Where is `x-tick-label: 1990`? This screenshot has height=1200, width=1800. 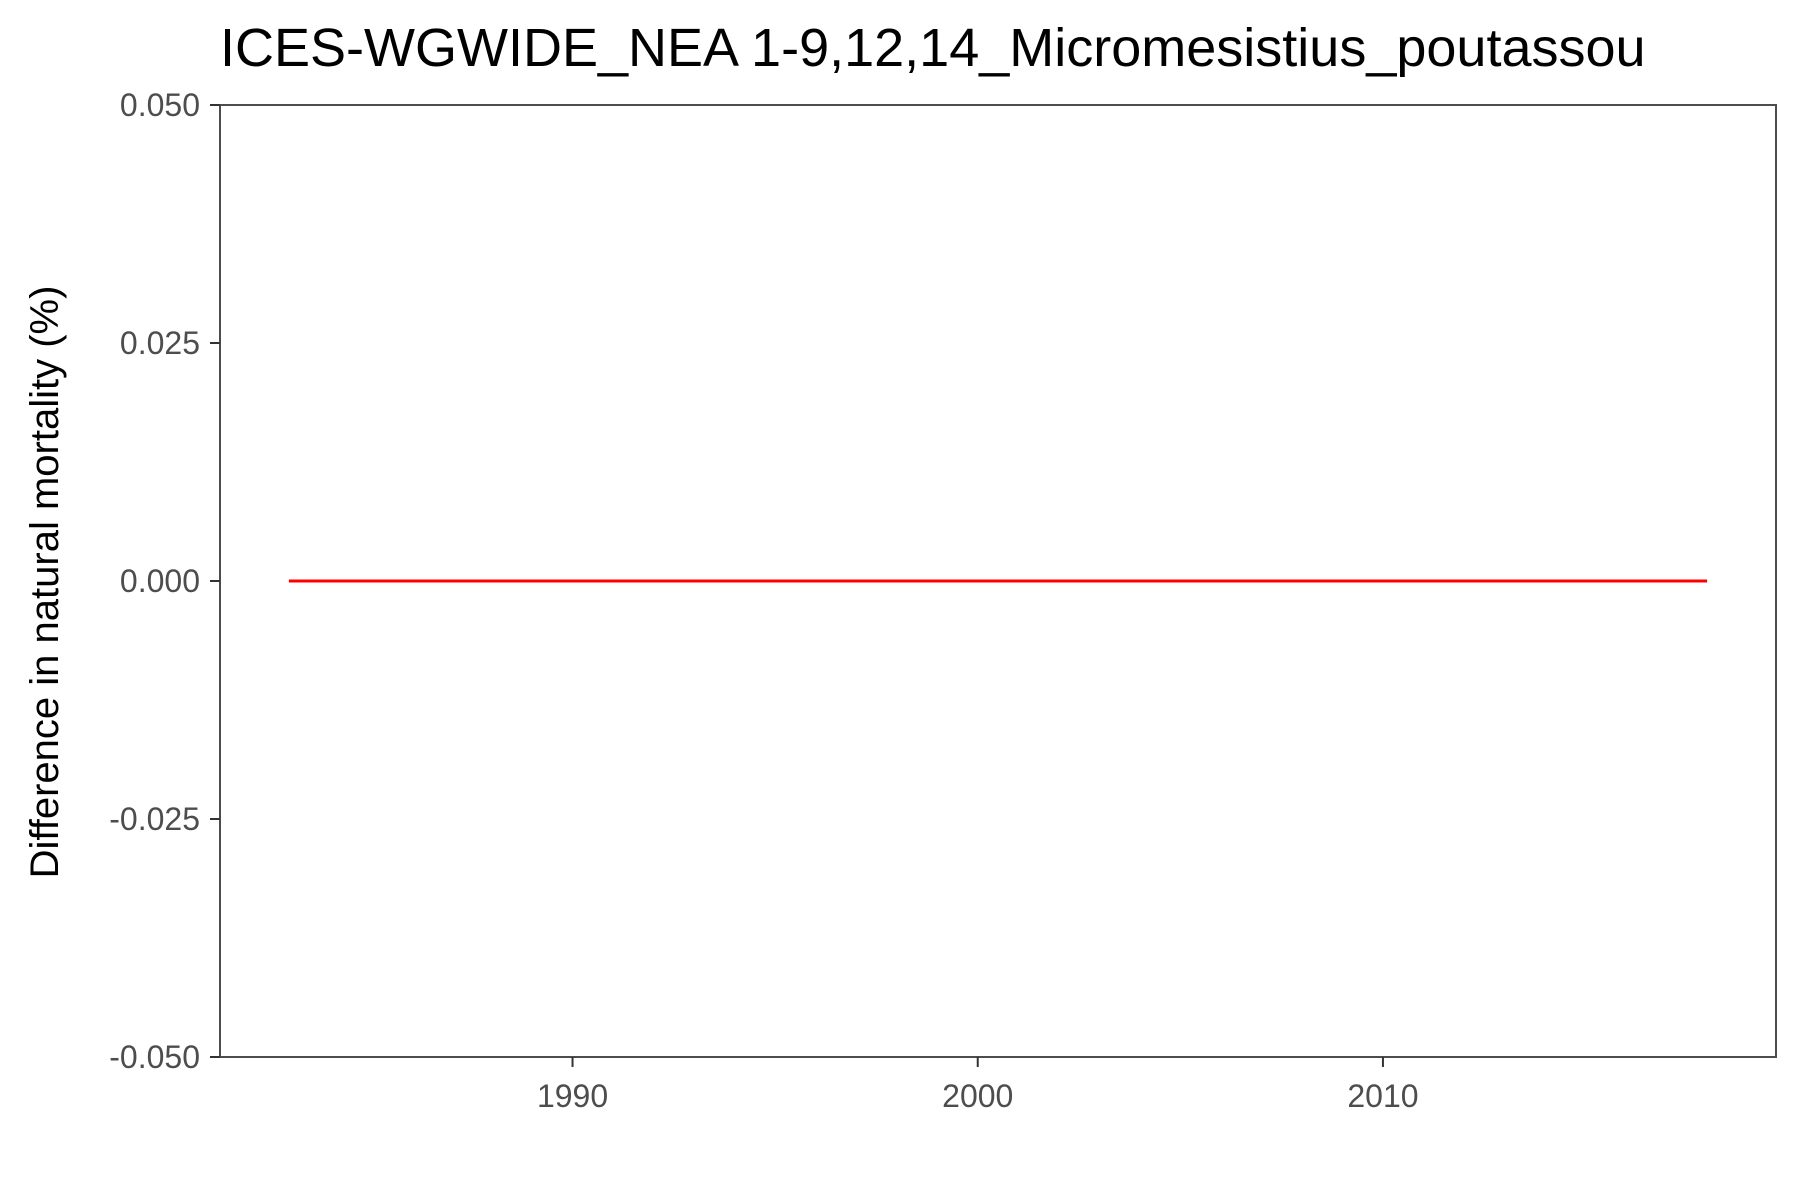
x-tick-label: 1990 is located at coordinates (572, 1096).